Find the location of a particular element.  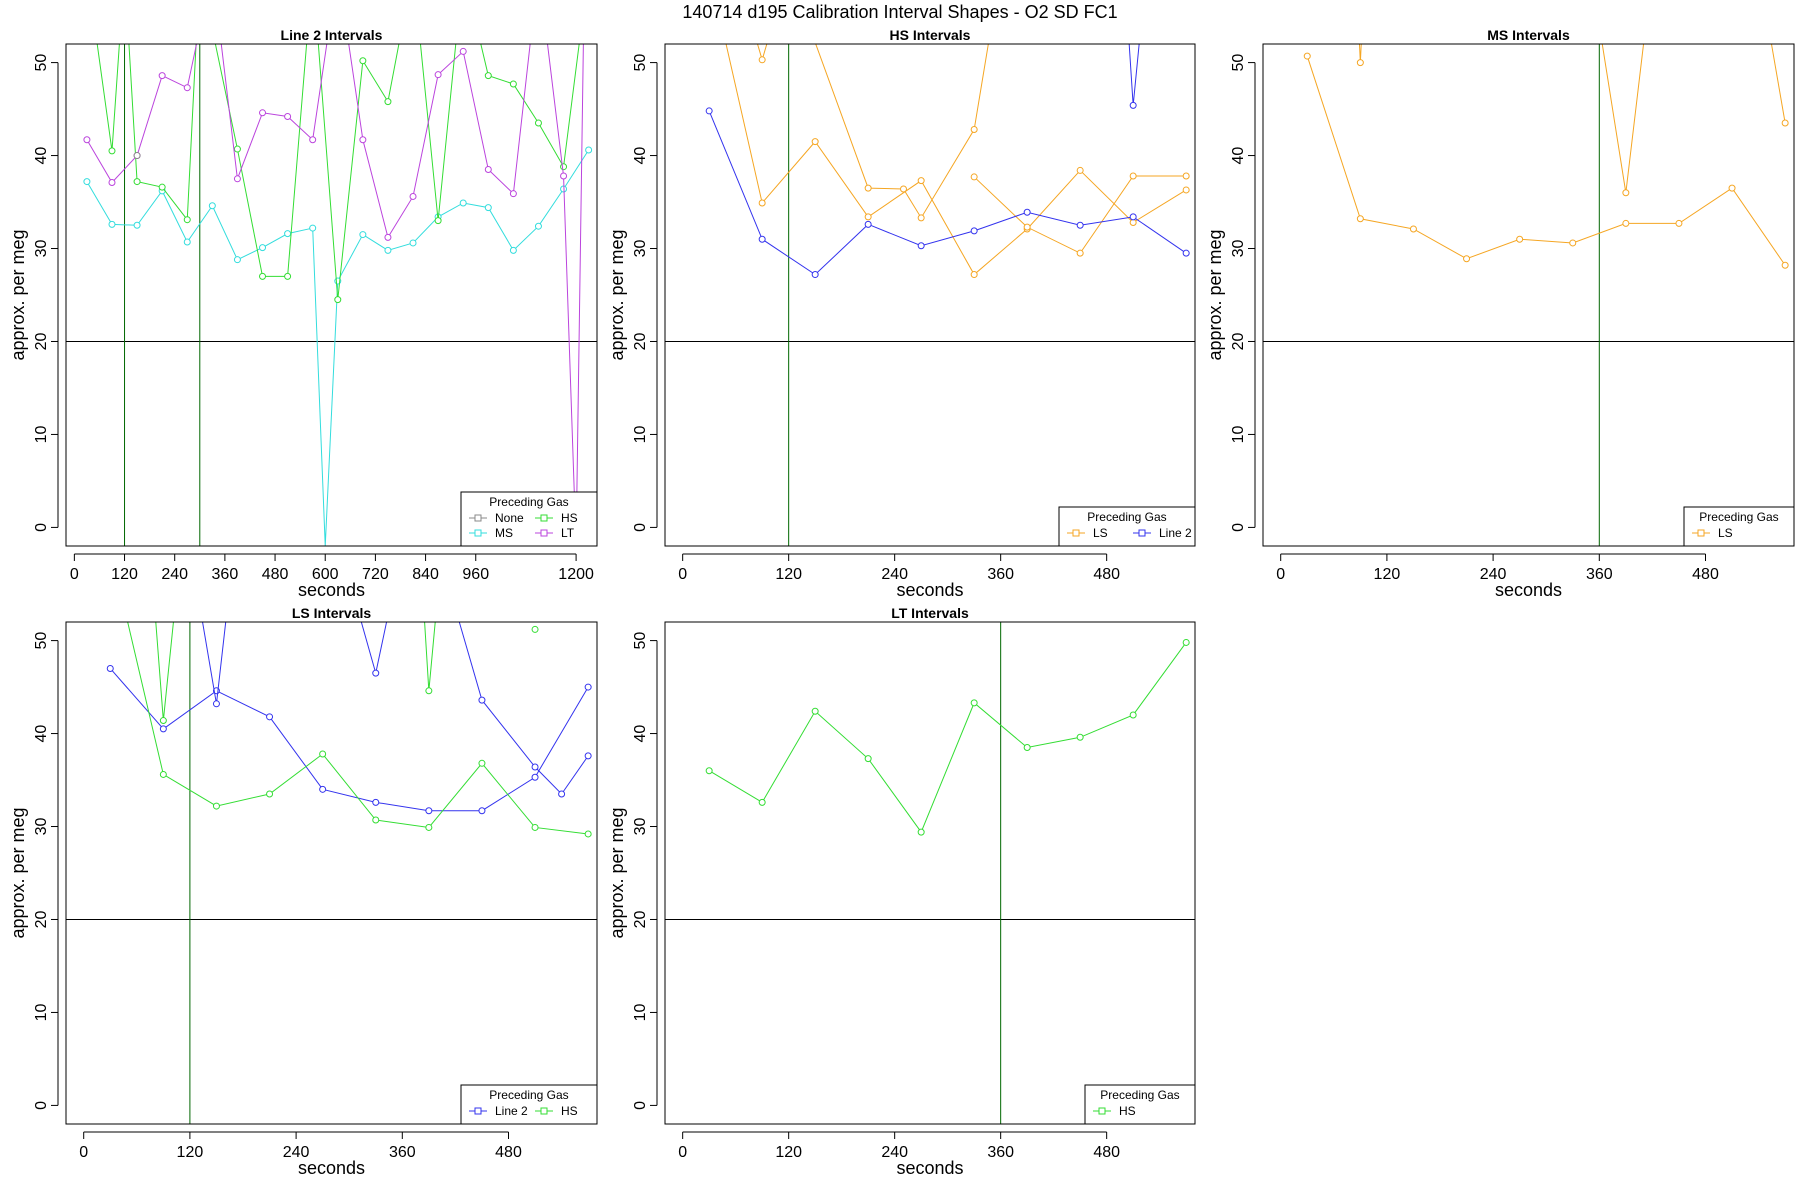

x-axis: 0 120 240 360 480 is located at coordinates (899, 1146).